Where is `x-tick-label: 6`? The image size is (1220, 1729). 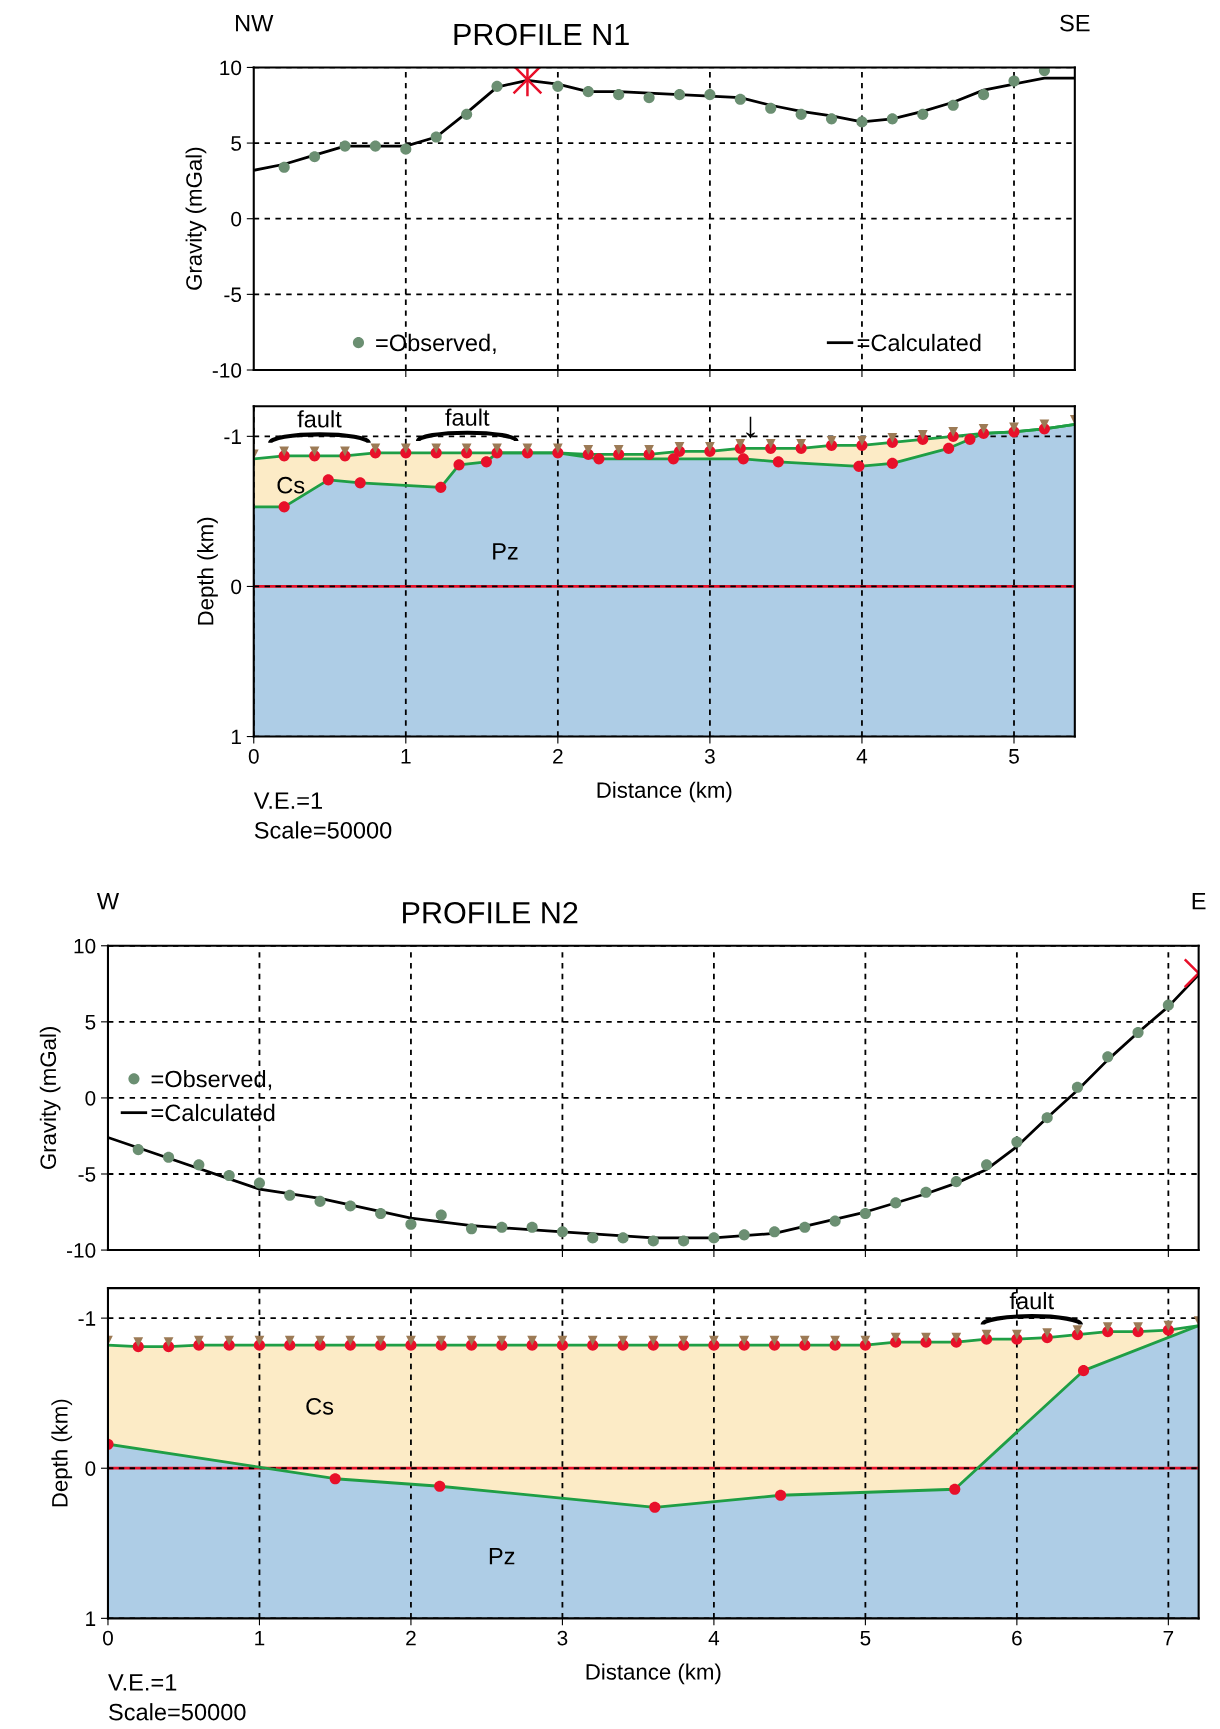 x-tick-label: 6 is located at coordinates (1017, 1638).